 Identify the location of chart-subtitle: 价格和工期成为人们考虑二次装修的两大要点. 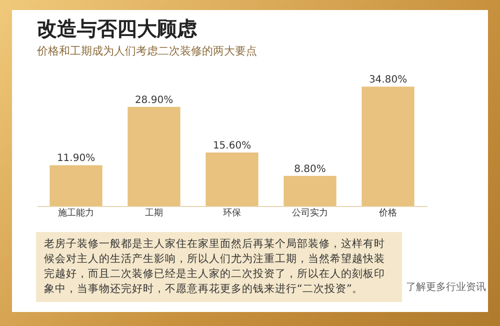
(146, 51).